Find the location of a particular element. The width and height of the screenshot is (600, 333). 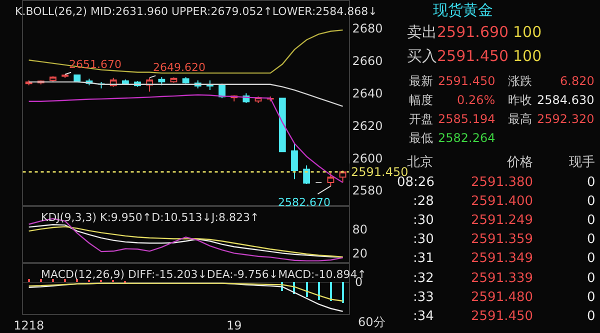

y-tick-label: 2600 is located at coordinates (367, 158).